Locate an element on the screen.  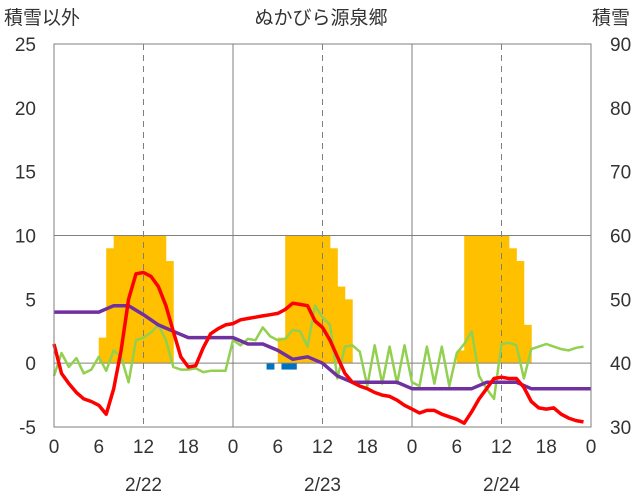
left-tick-label: 5 is located at coordinates (30, 300).